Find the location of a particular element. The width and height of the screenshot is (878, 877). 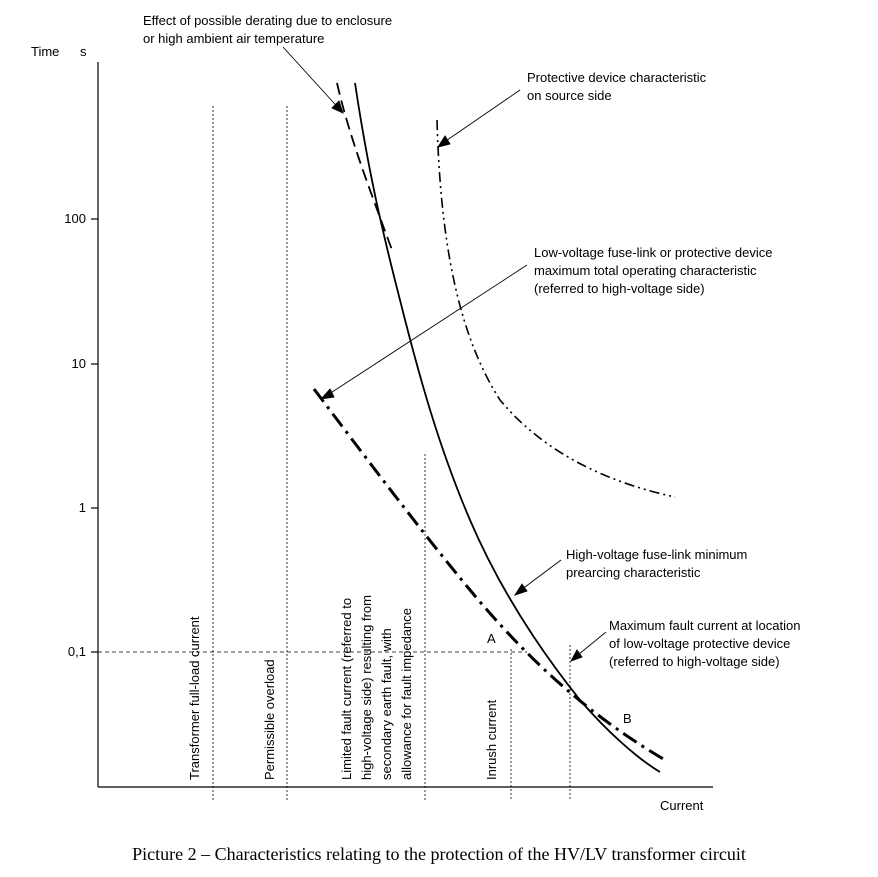

full-load-label: Transformer full-load current is located at coordinates (194, 698).